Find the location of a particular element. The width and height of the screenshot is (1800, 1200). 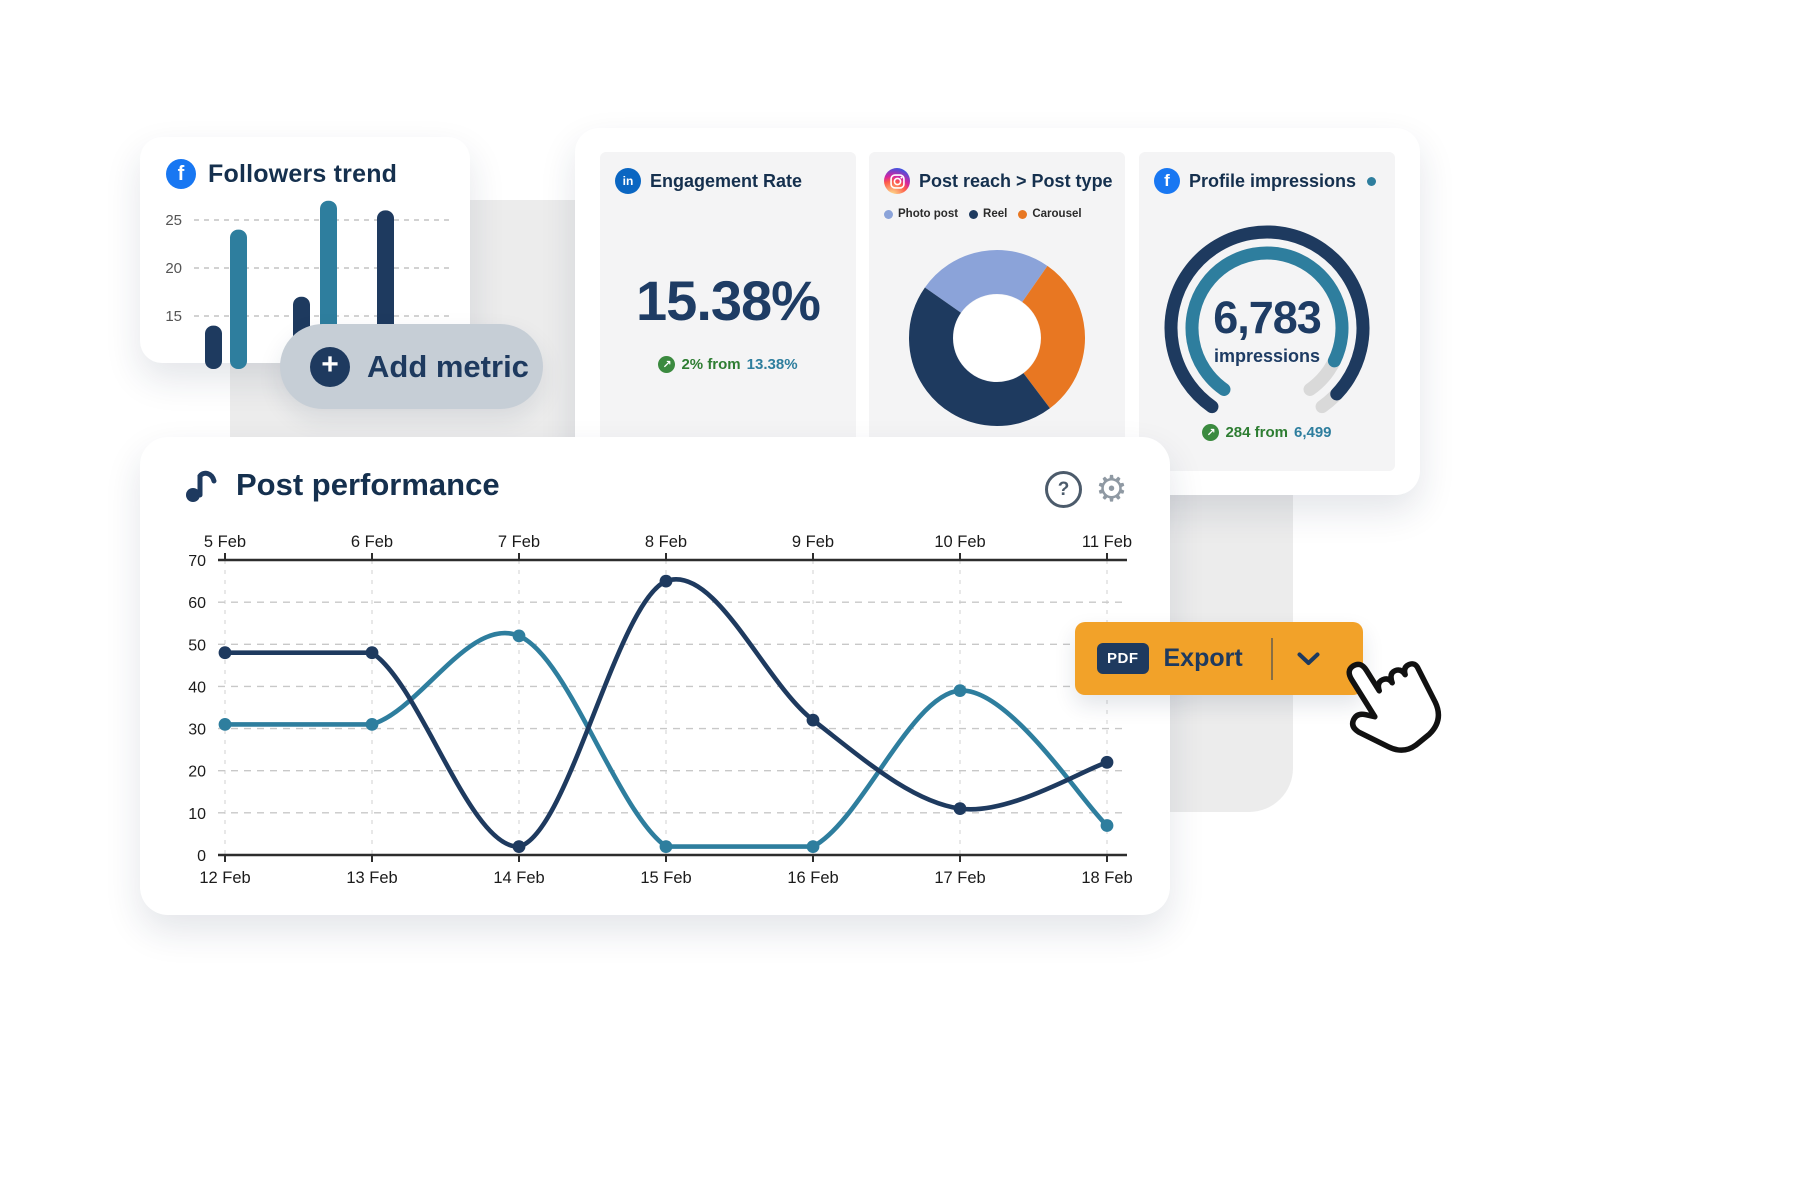

post-reach-header: Post reach > Post type is located at coordinates (997, 173).